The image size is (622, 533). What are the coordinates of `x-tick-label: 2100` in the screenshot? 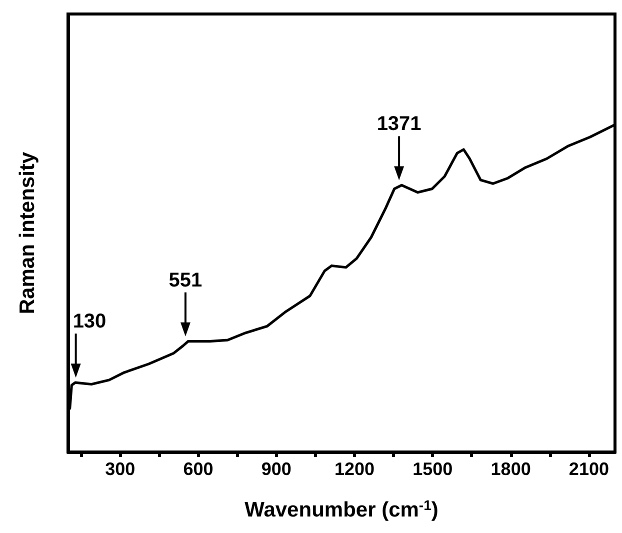 It's located at (588, 469).